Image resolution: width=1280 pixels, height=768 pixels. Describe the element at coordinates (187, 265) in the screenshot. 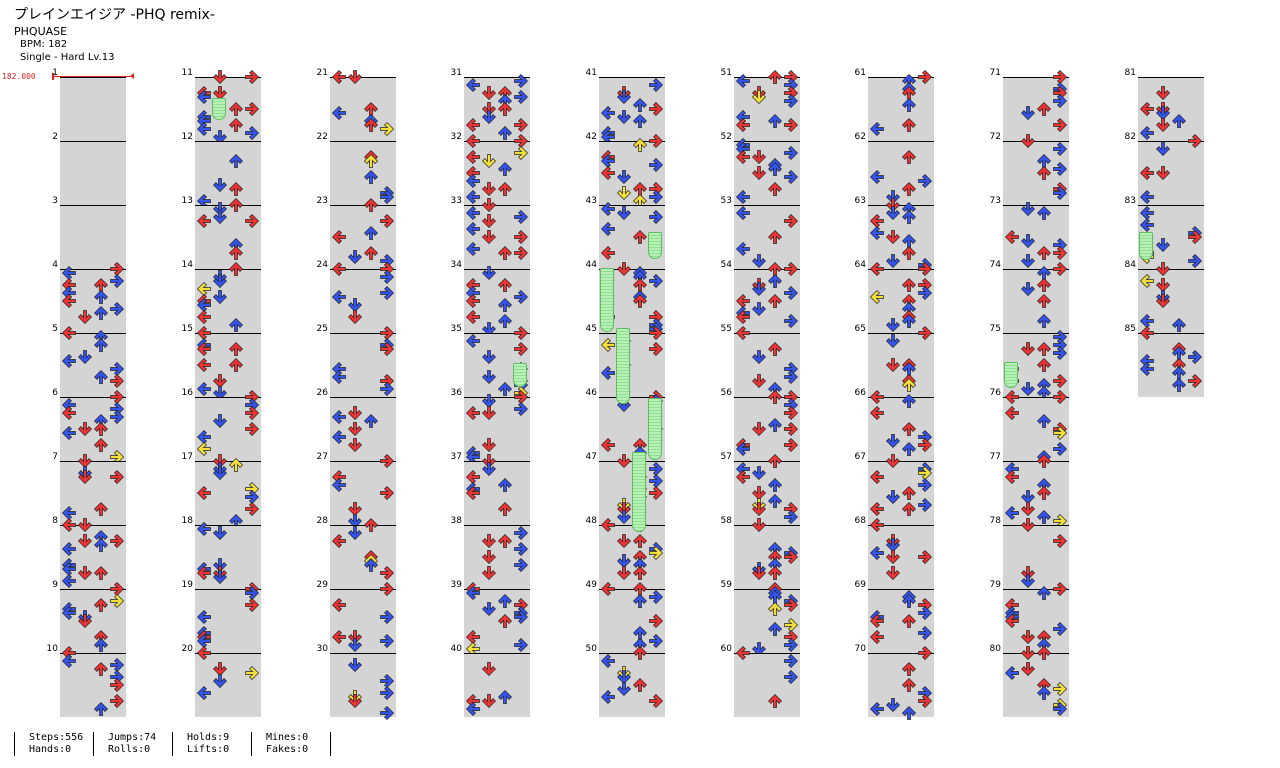

I see `measure-number: 14` at that location.